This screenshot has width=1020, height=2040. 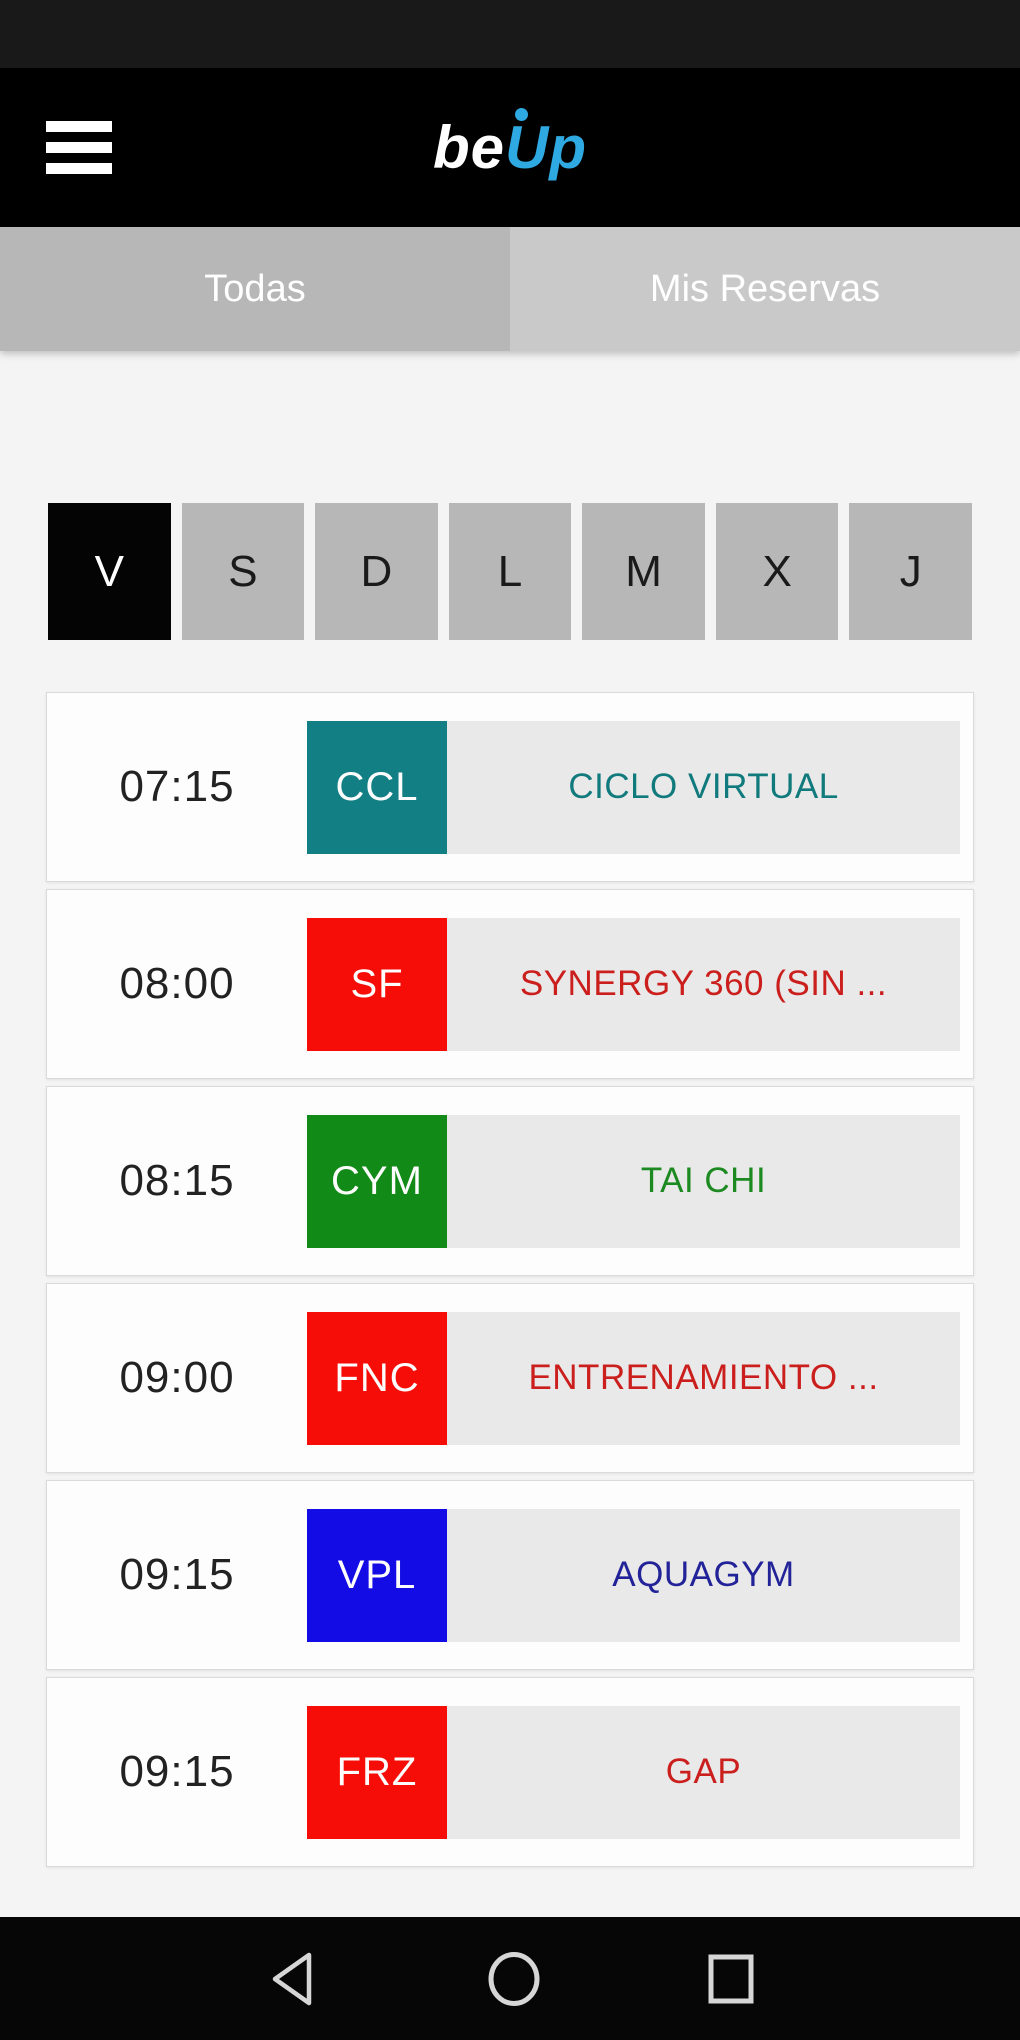 What do you see at coordinates (177, 786) in the screenshot?
I see `class-time: 07:15` at bounding box center [177, 786].